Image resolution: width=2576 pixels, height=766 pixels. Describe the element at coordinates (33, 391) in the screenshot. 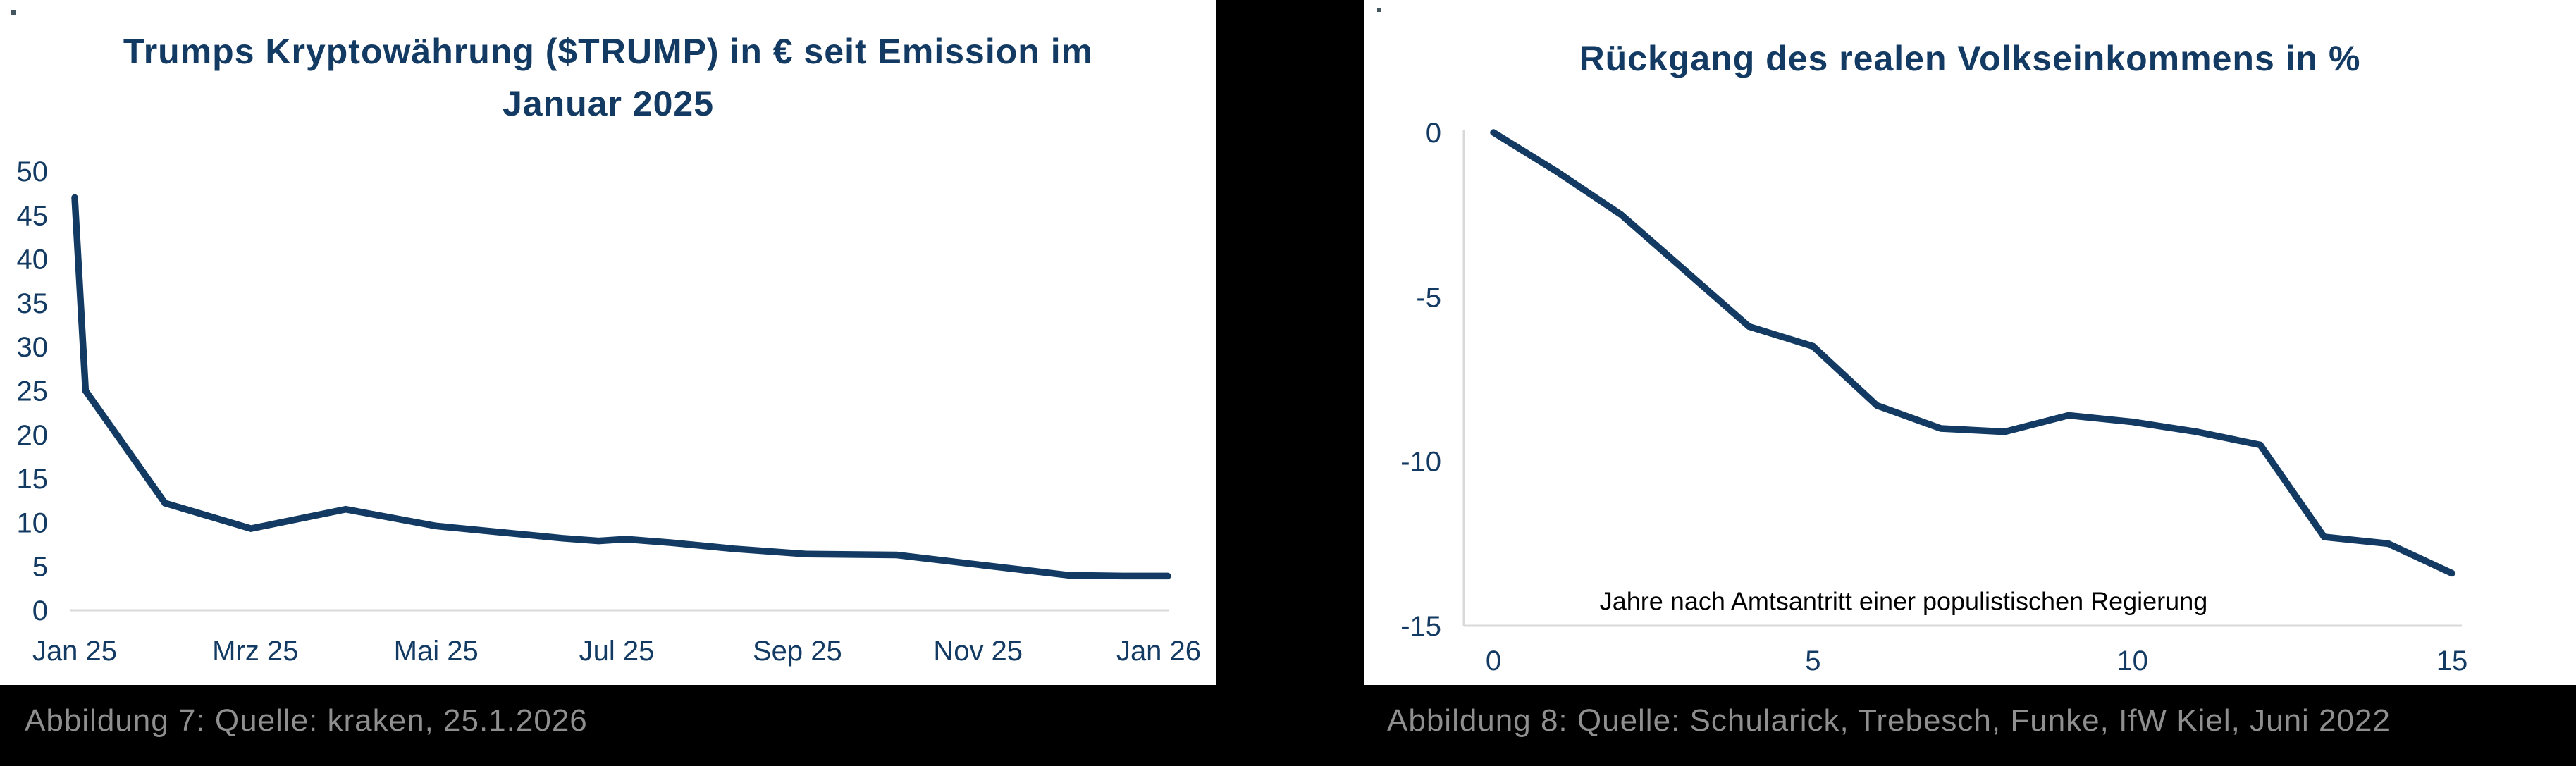

I see `y-tick-label: 25` at that location.